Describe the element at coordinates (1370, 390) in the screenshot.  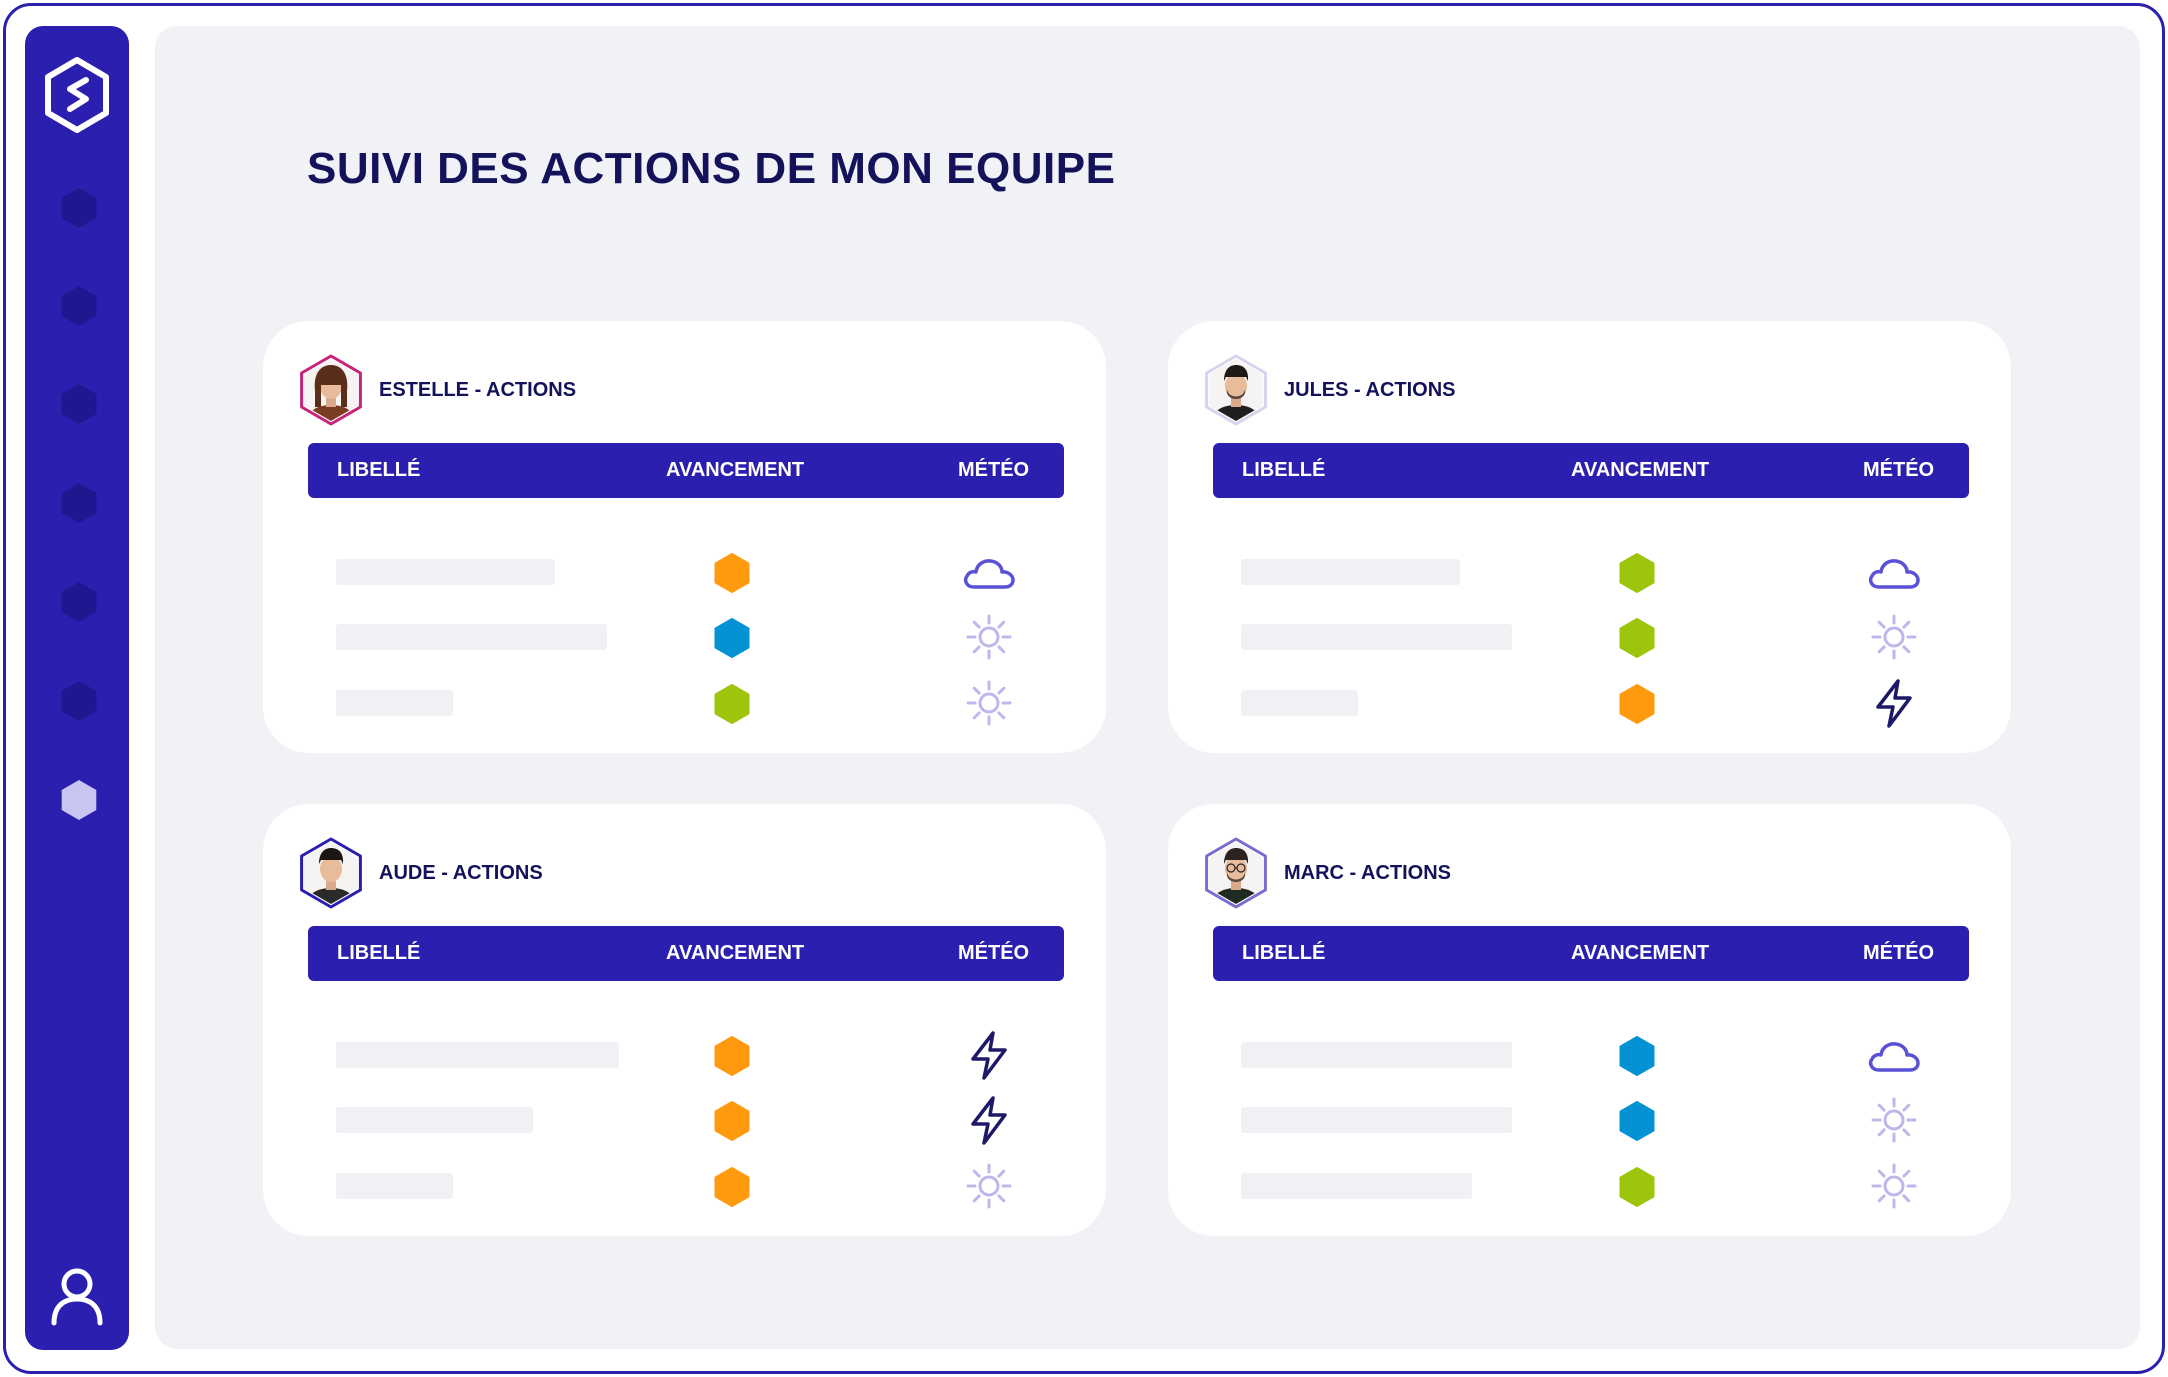
I see `card-title: JULES - ACTIONS` at that location.